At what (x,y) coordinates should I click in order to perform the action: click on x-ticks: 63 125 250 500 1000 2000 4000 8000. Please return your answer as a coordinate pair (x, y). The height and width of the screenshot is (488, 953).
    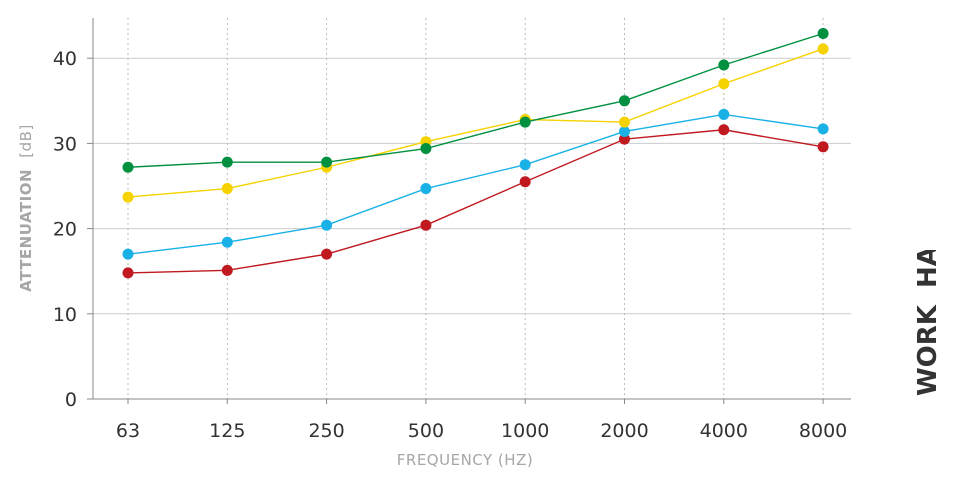
    Looking at the image, I should click on (481, 420).